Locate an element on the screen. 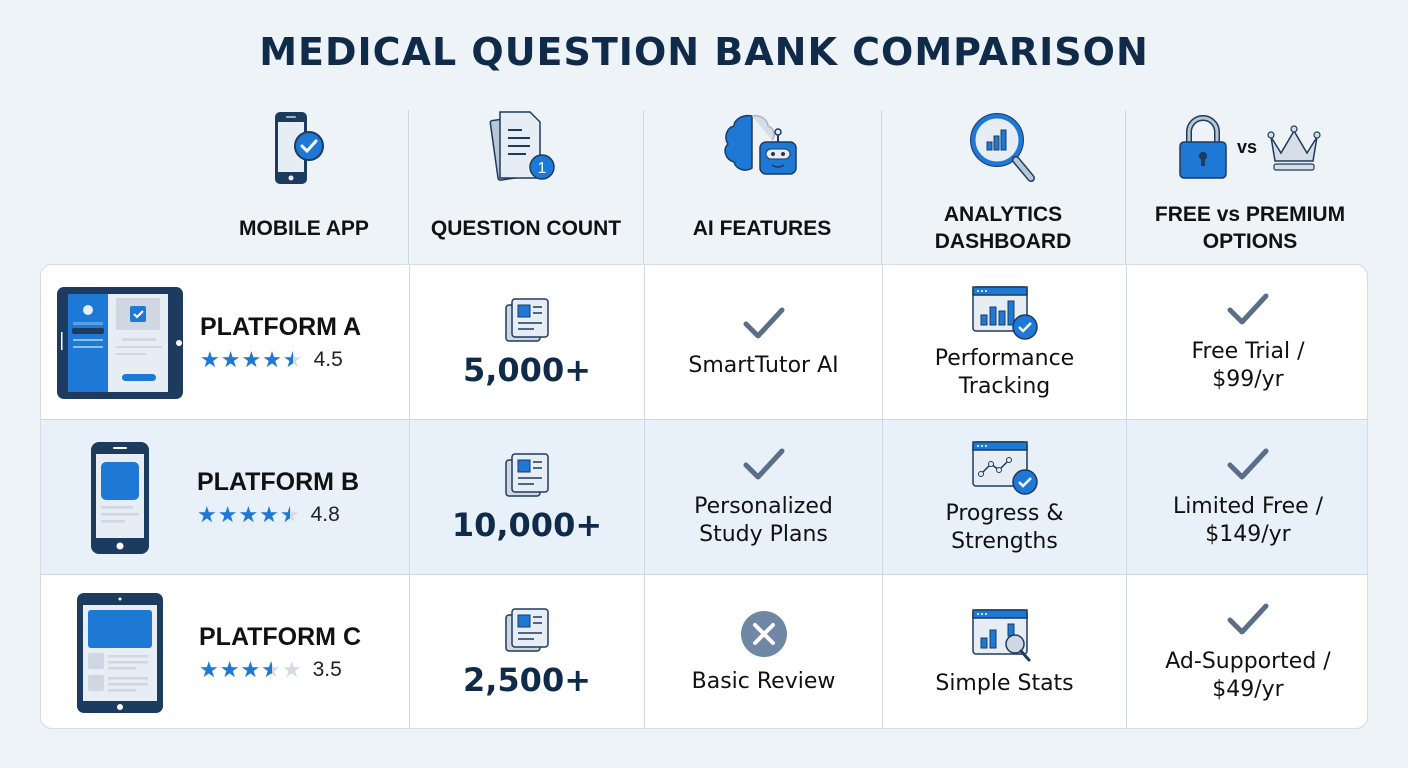 The width and height of the screenshot is (1408, 768). pricing-text: Free Trial / $99/yr is located at coordinates (1247, 366).